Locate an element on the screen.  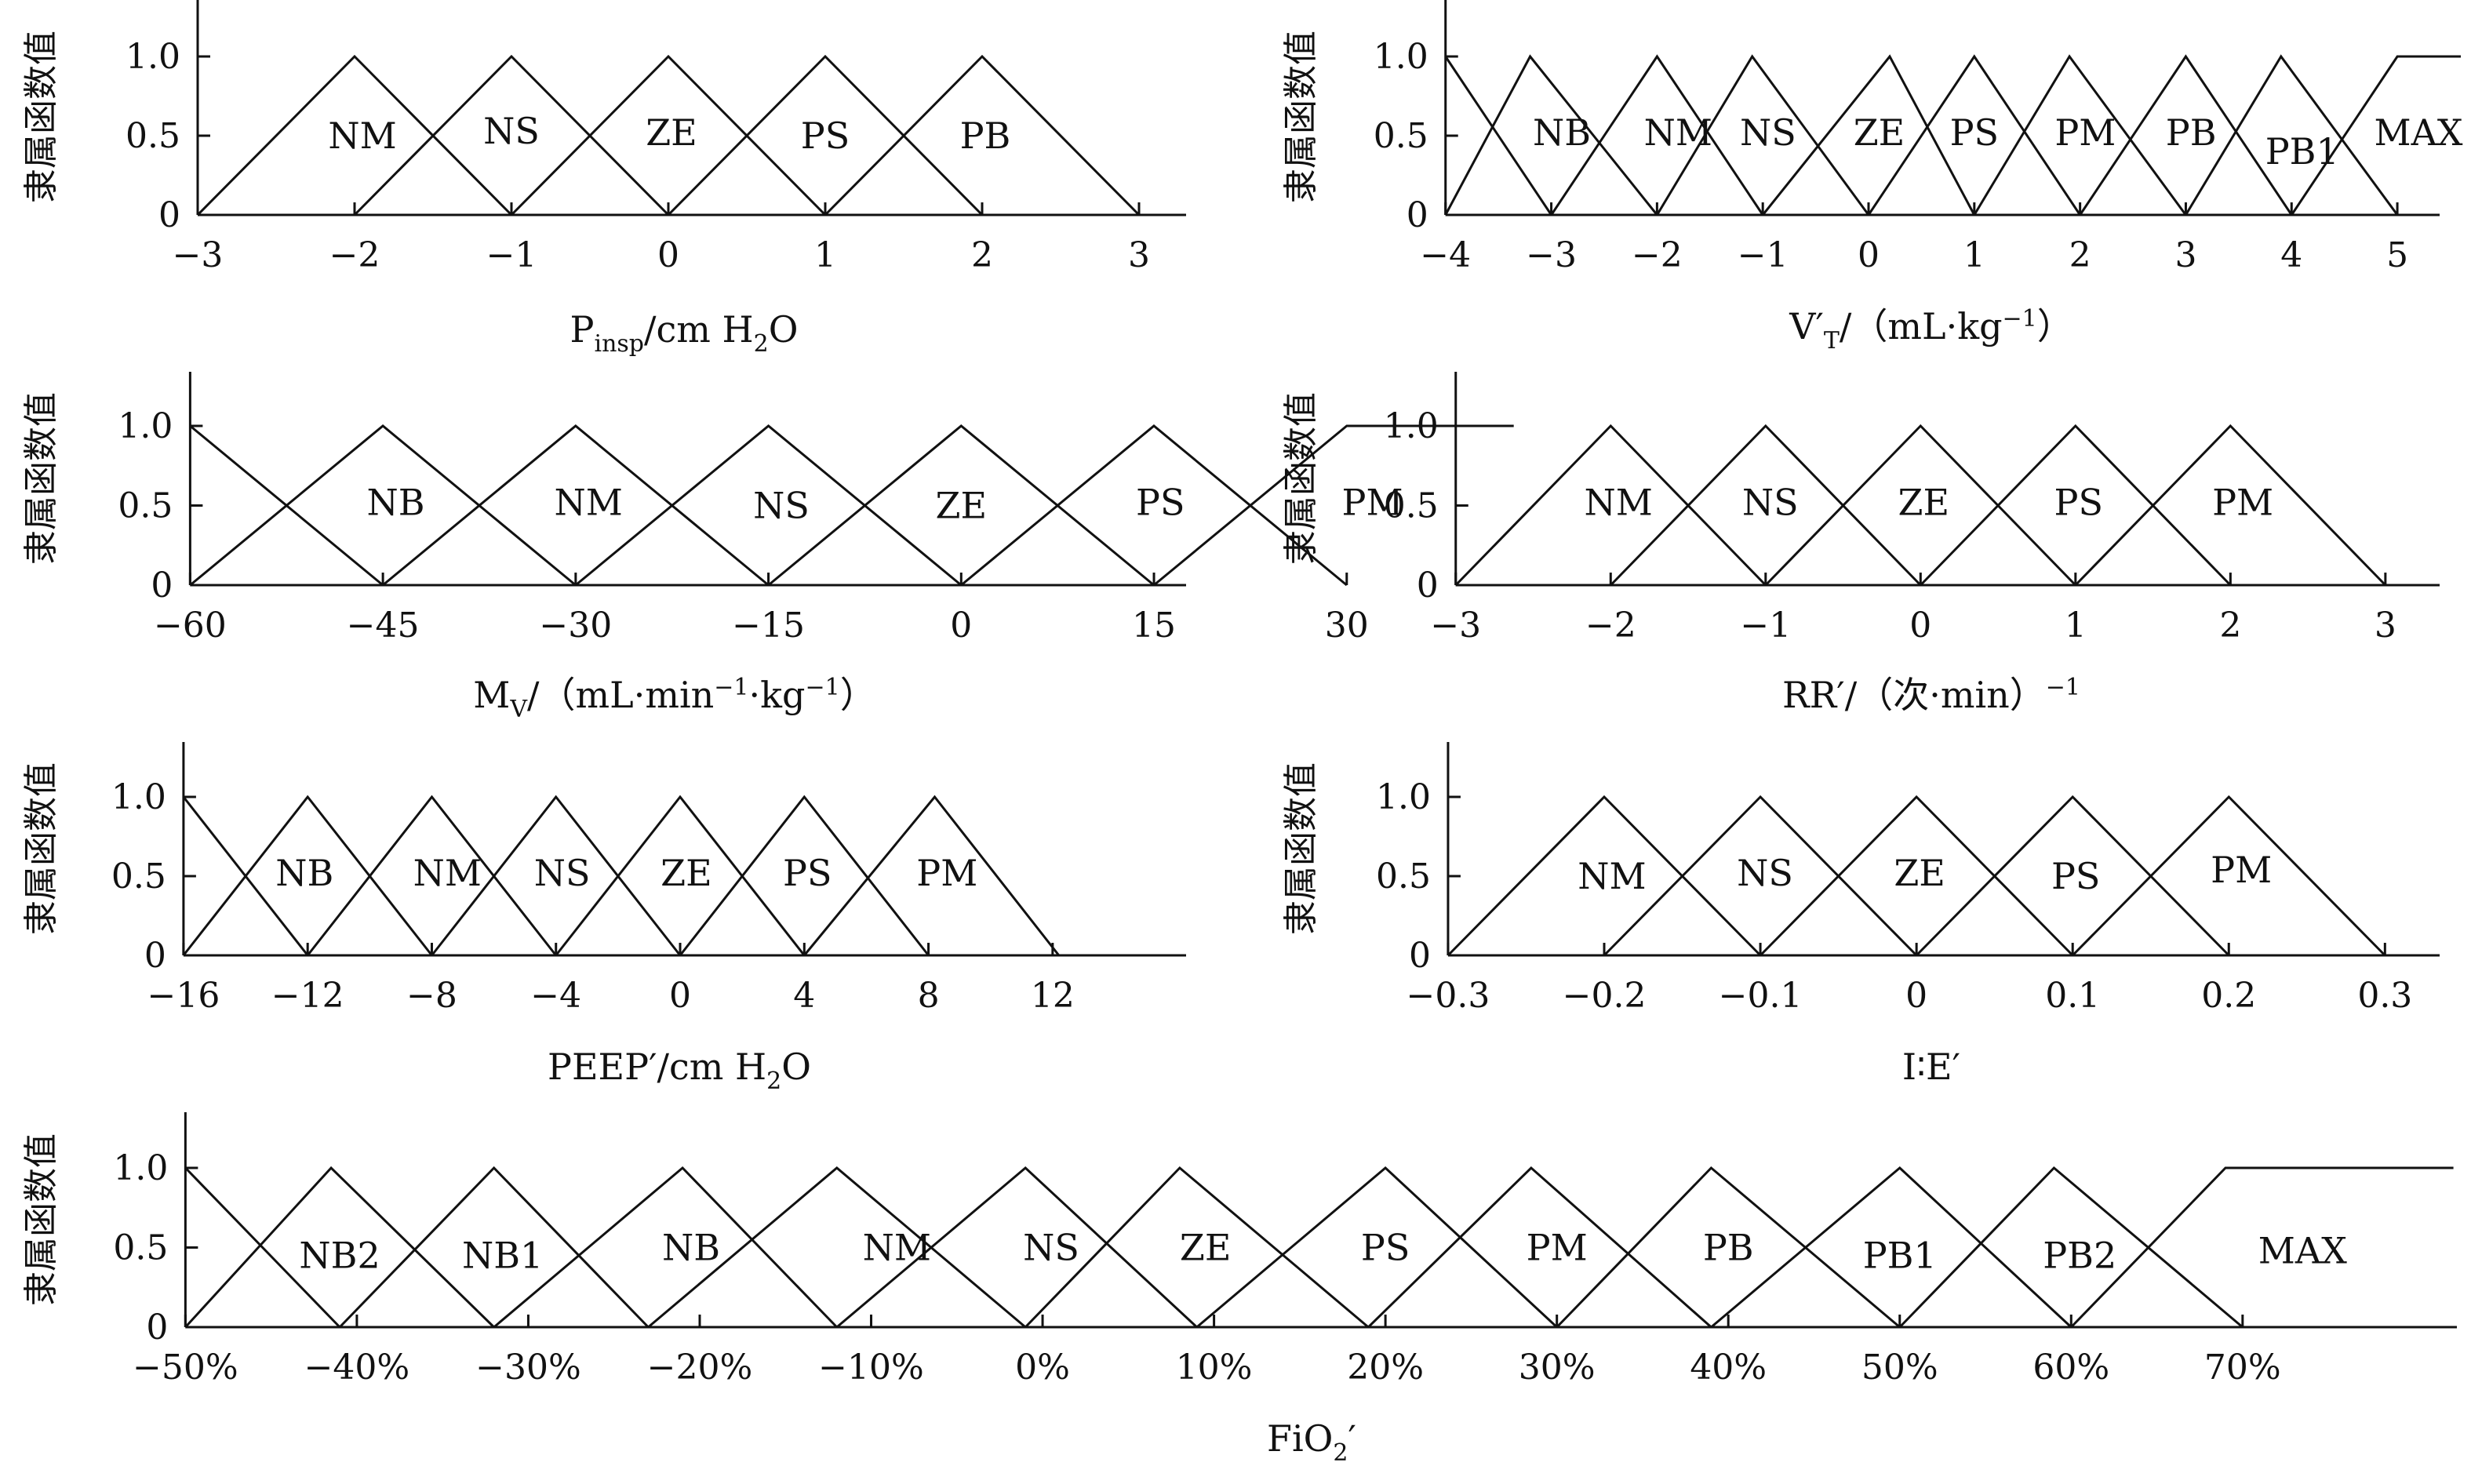
x-tick-label: 0.1 is located at coordinates (2072, 996).